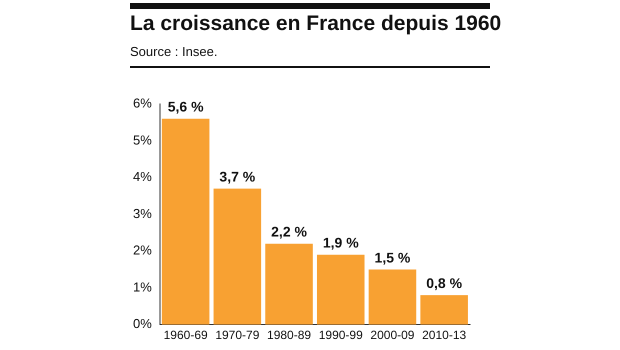 The image size is (620, 350). What do you see at coordinates (444, 283) in the screenshot?
I see `data-label: 0,8 %` at bounding box center [444, 283].